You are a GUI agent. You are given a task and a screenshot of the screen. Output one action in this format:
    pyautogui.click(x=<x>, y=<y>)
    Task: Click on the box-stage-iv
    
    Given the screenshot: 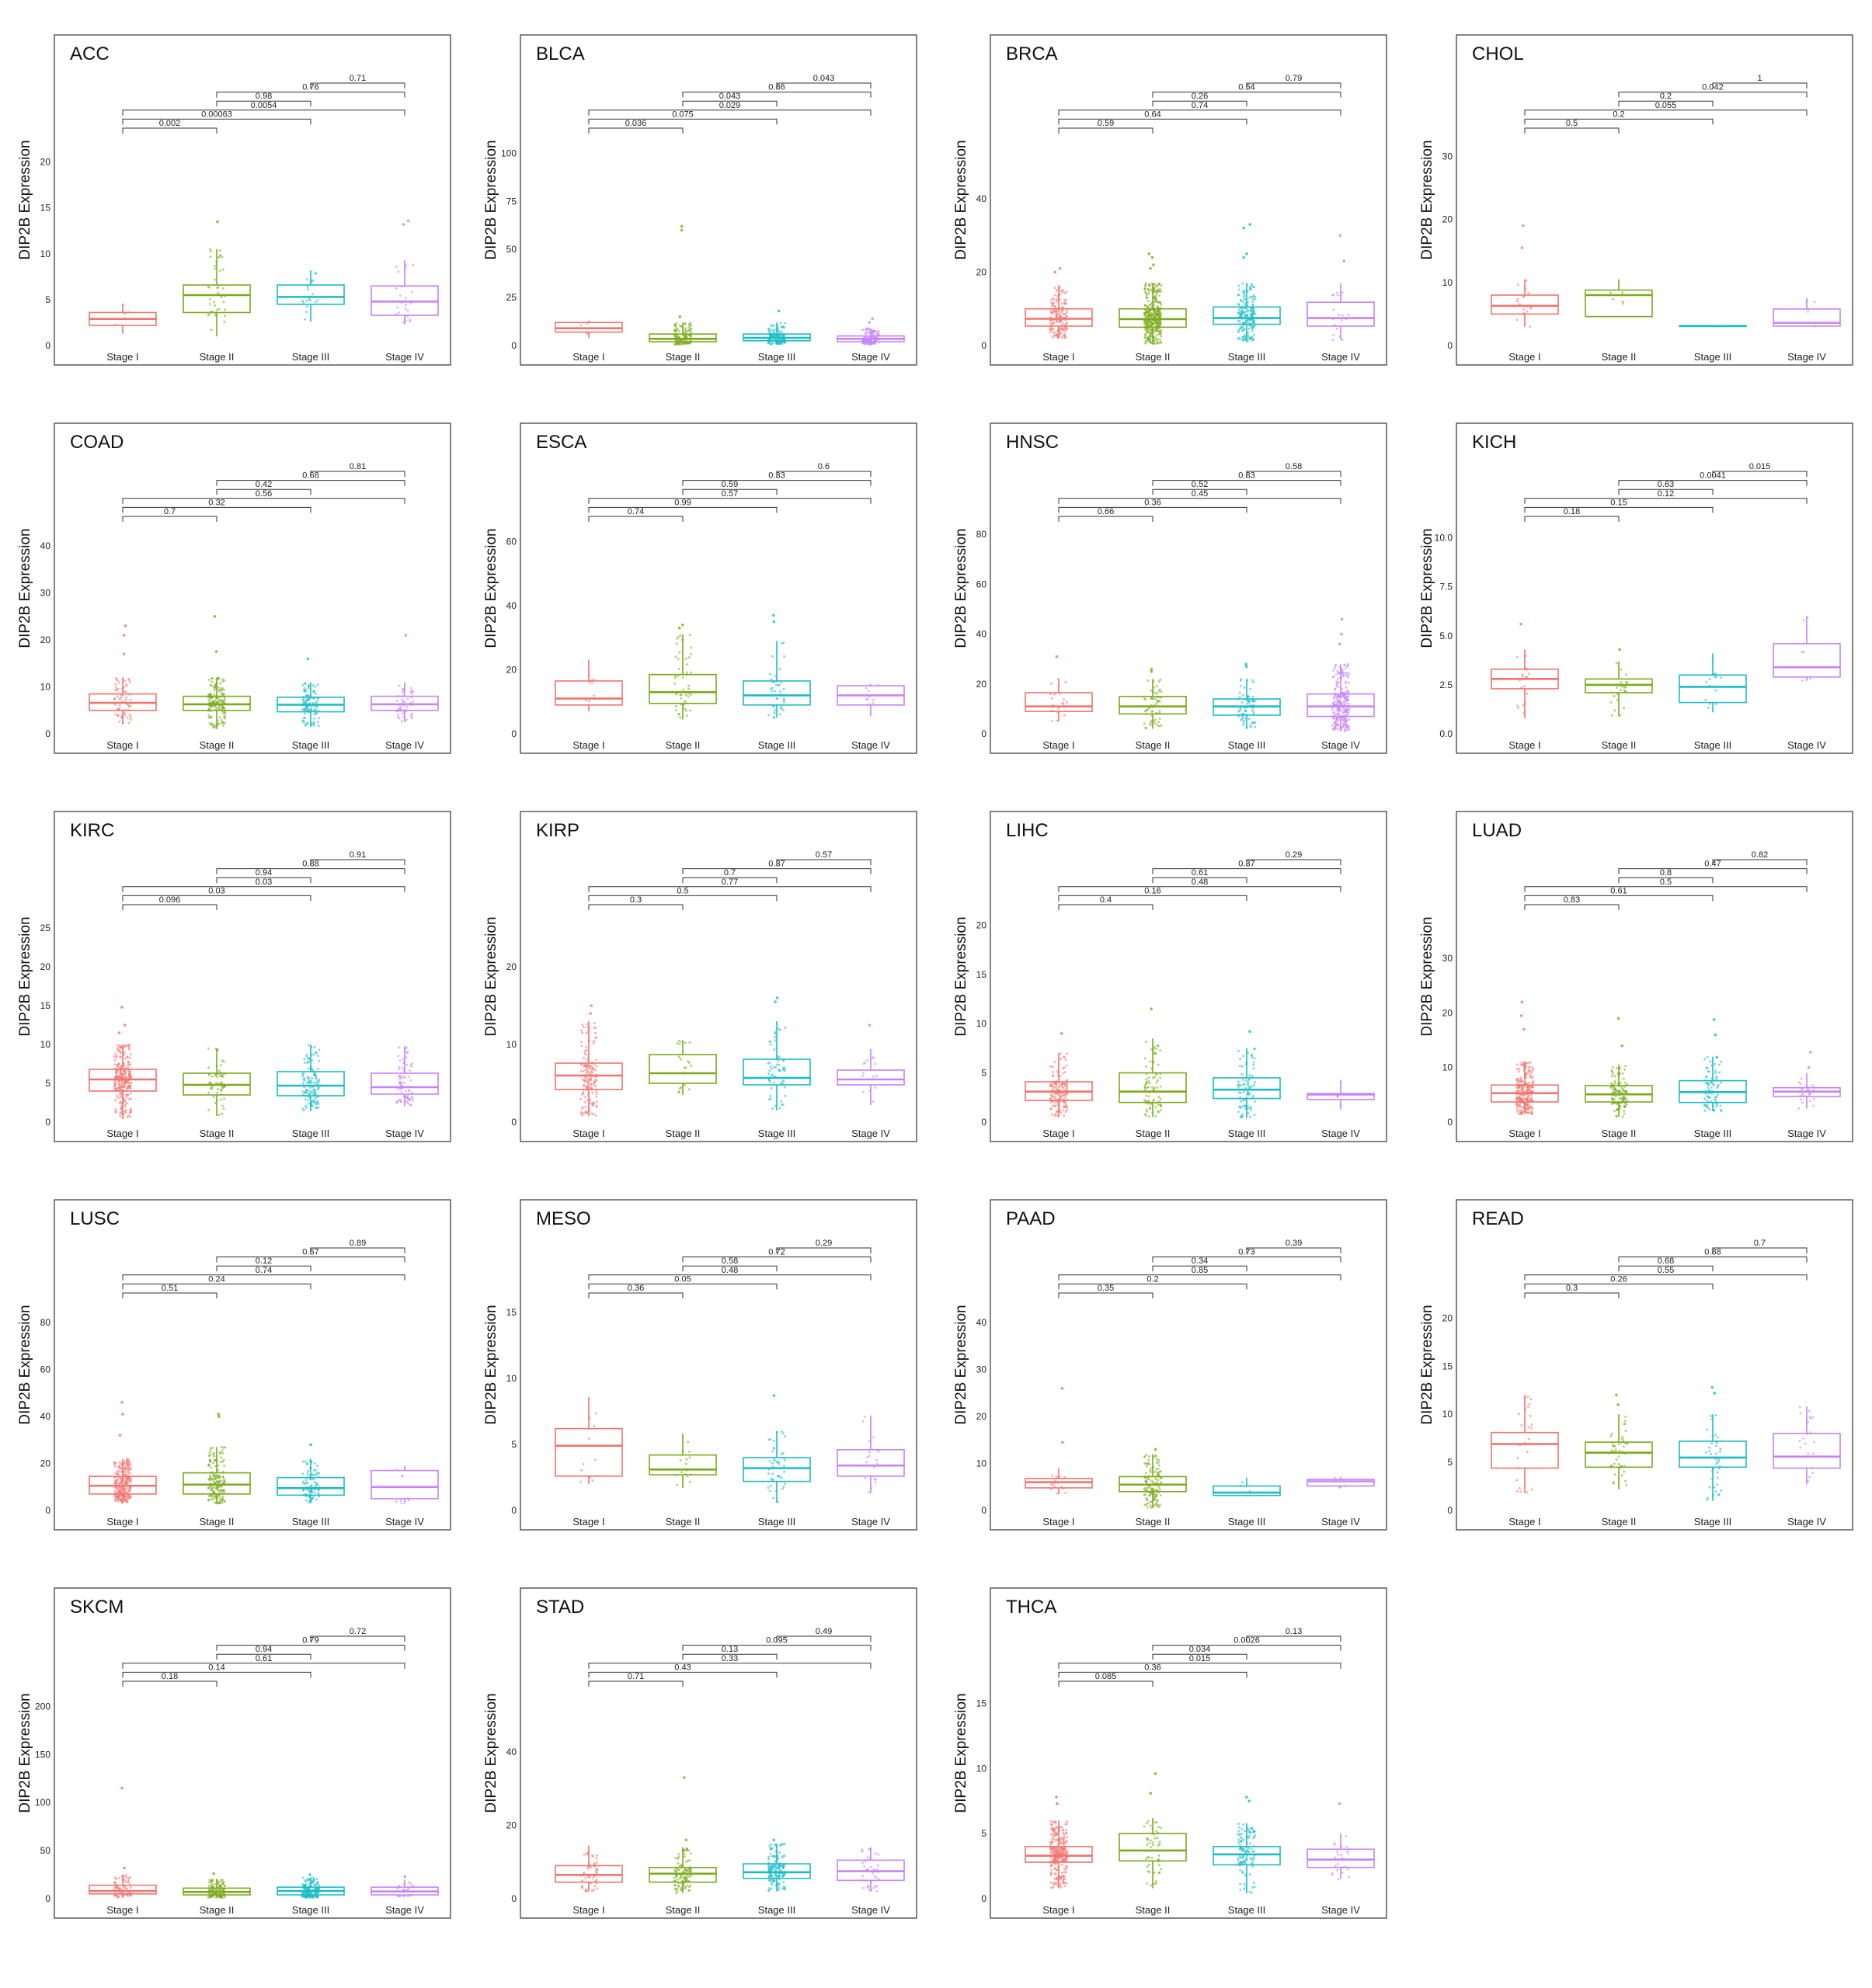 What is the action you would take?
    pyautogui.click(x=1341, y=288)
    